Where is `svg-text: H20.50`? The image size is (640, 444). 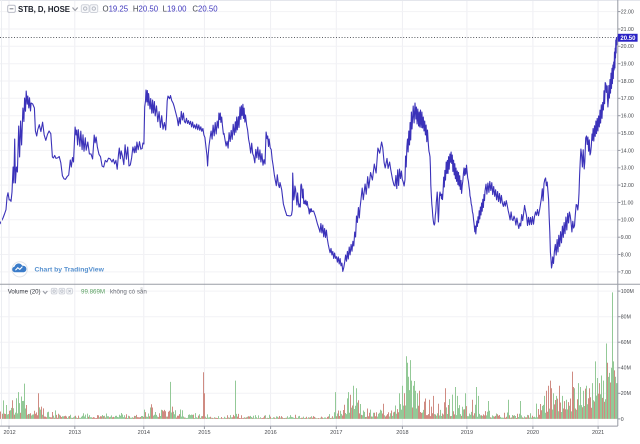 svg-text: H20.50 is located at coordinates (146, 9).